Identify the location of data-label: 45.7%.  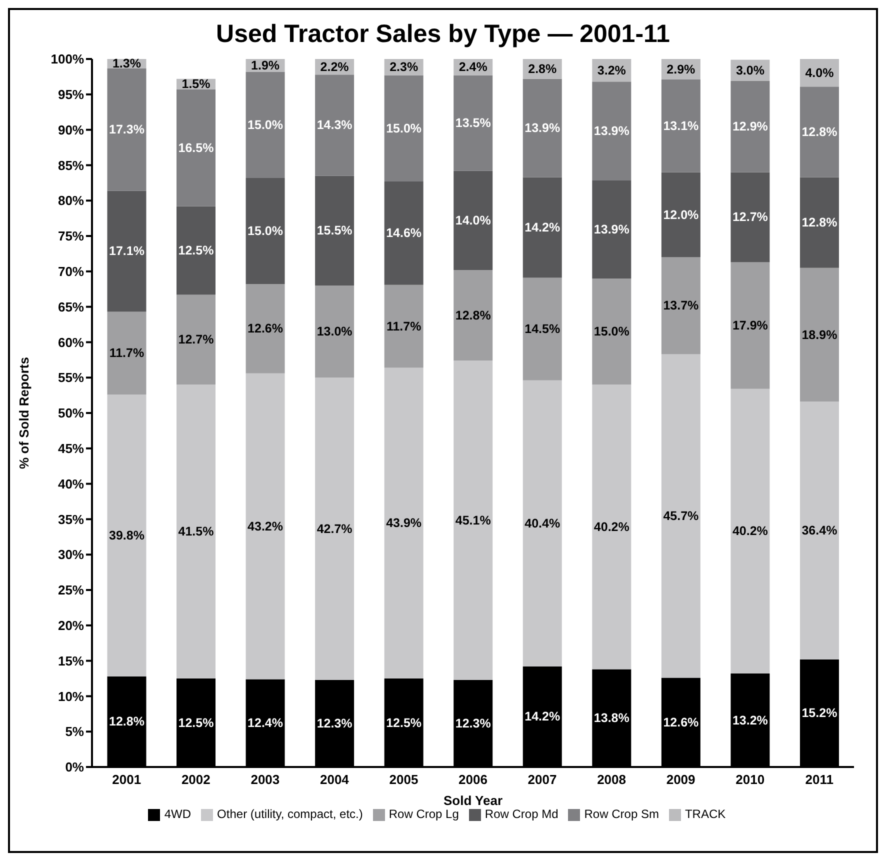
(681, 516).